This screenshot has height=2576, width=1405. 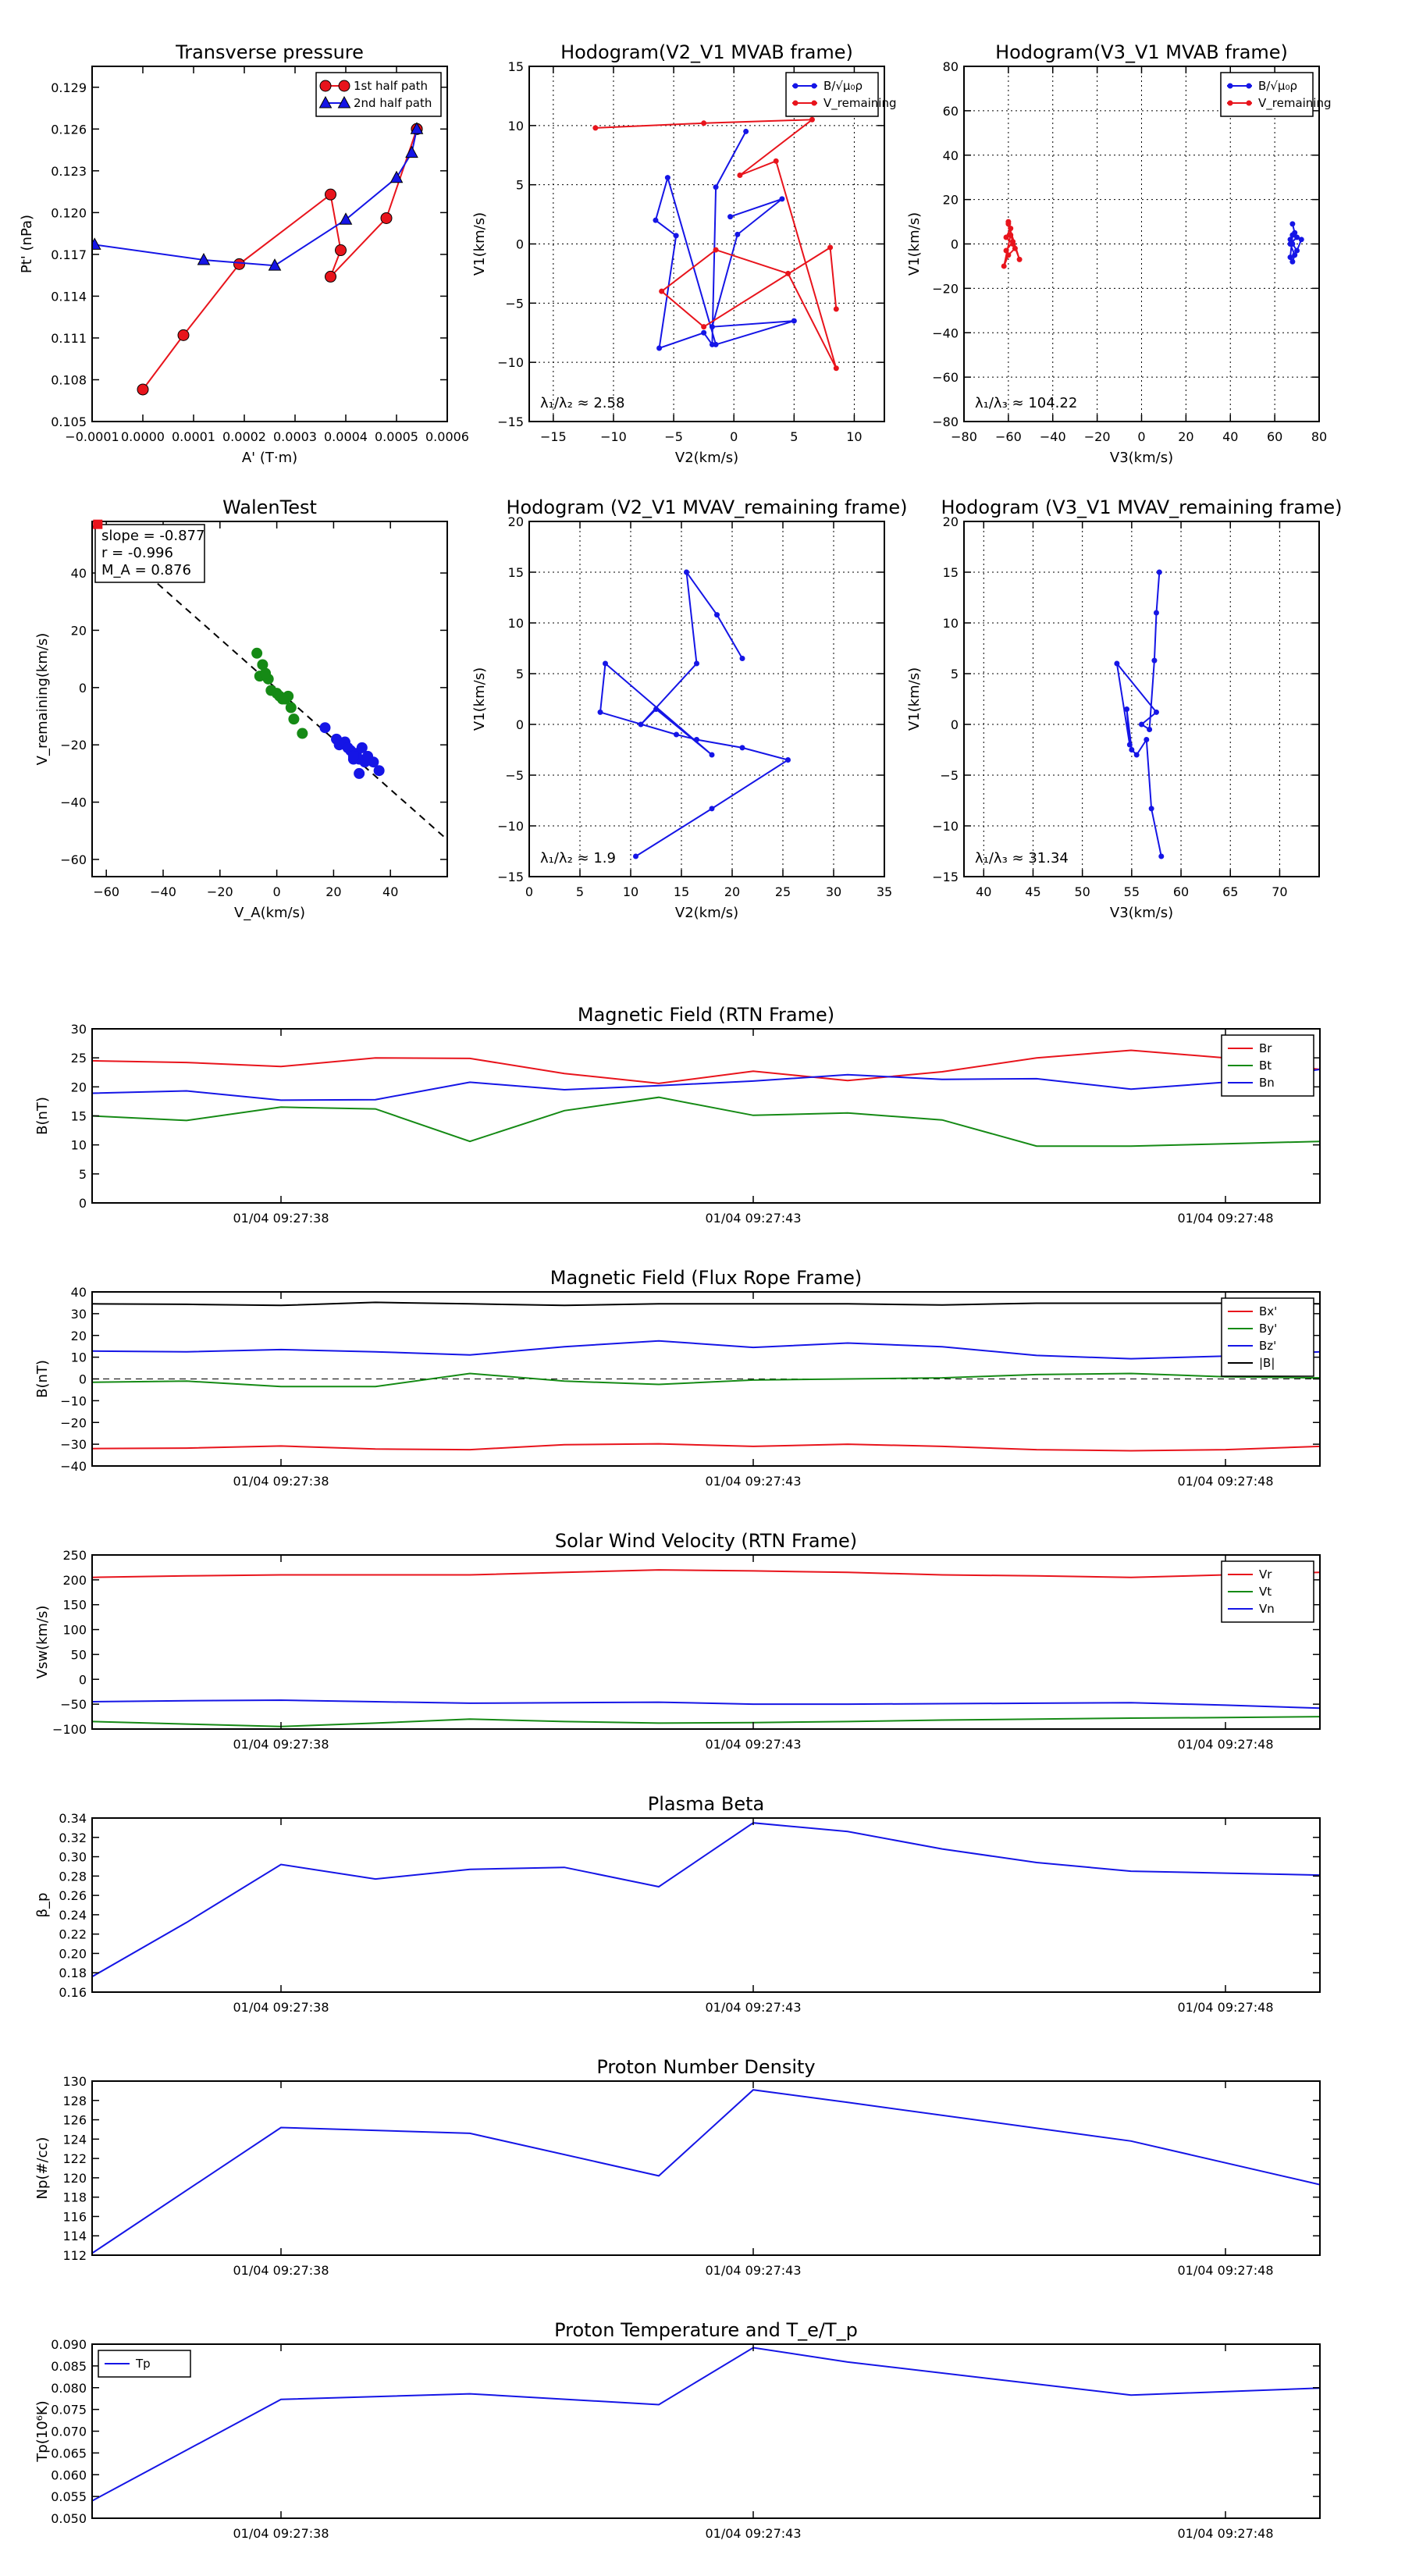 What do you see at coordinates (1319, 436) in the screenshot?
I see `x-tick-label: 80` at bounding box center [1319, 436].